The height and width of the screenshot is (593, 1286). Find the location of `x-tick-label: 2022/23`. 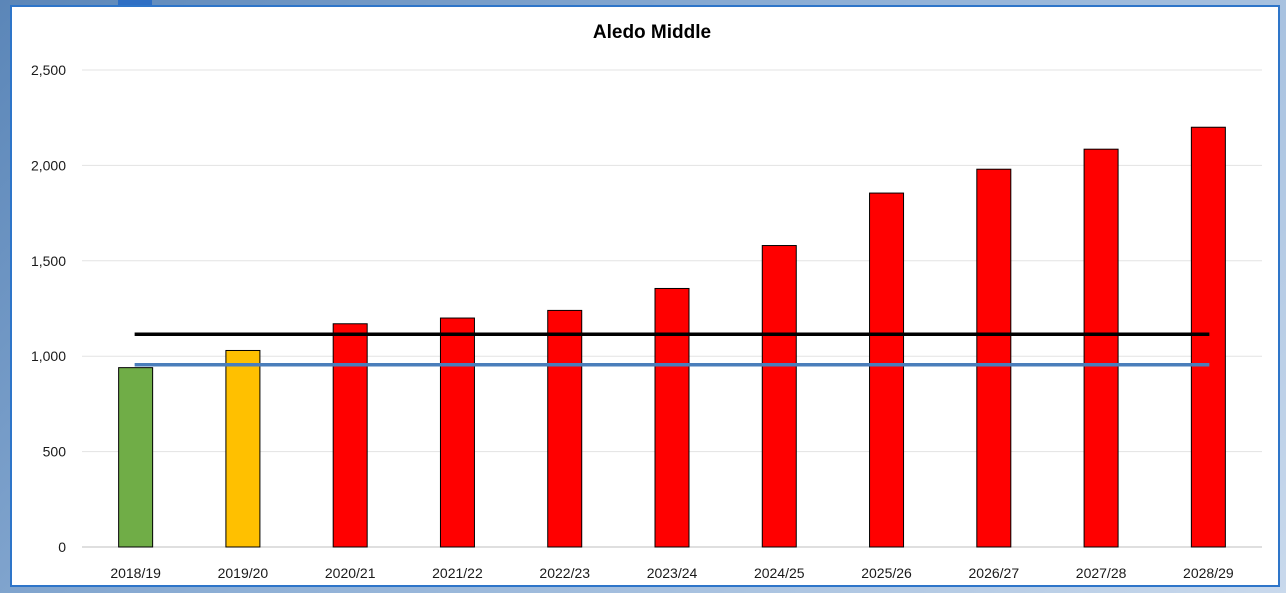

x-tick-label: 2022/23 is located at coordinates (564, 573).